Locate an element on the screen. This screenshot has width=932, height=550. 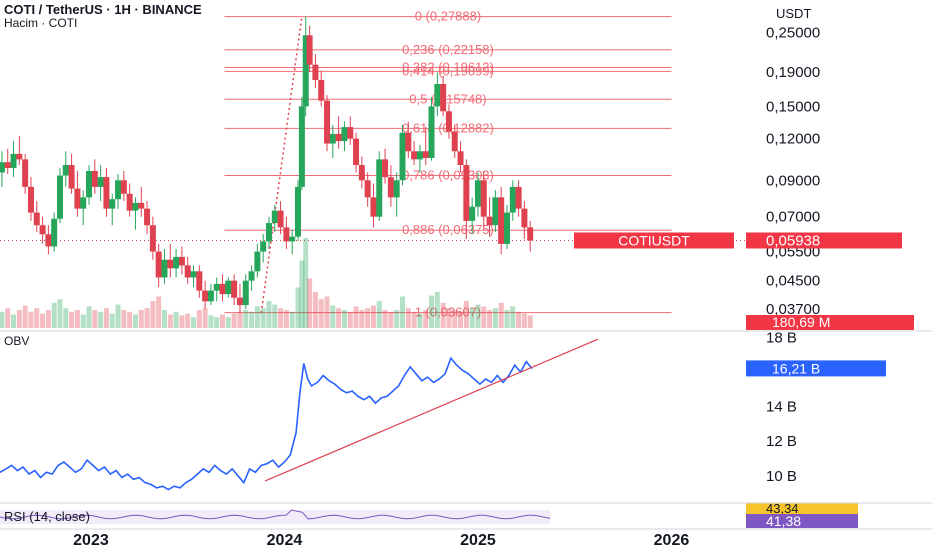
obv-trendline is located at coordinates (431, 410).